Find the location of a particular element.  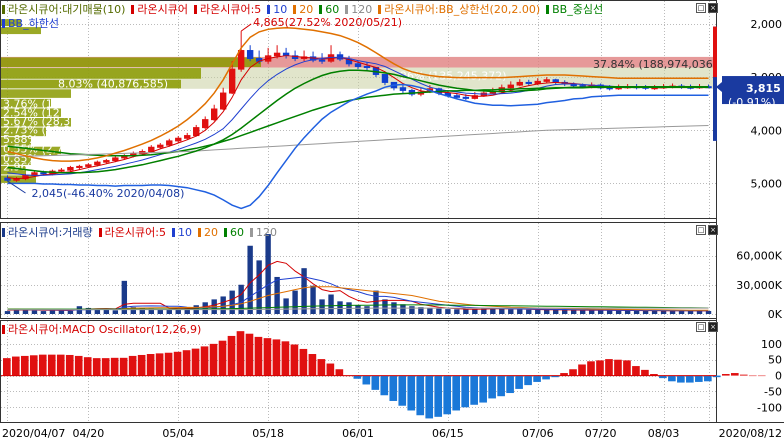

volume-legend-item: 20 is located at coordinates (209, 232).